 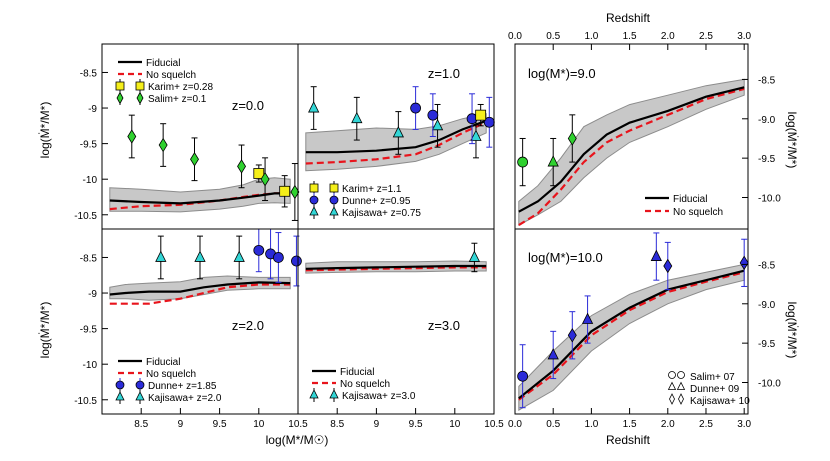 What do you see at coordinates (631, 336) in the screenshot?
I see `m10-no-squelch-line` at bounding box center [631, 336].